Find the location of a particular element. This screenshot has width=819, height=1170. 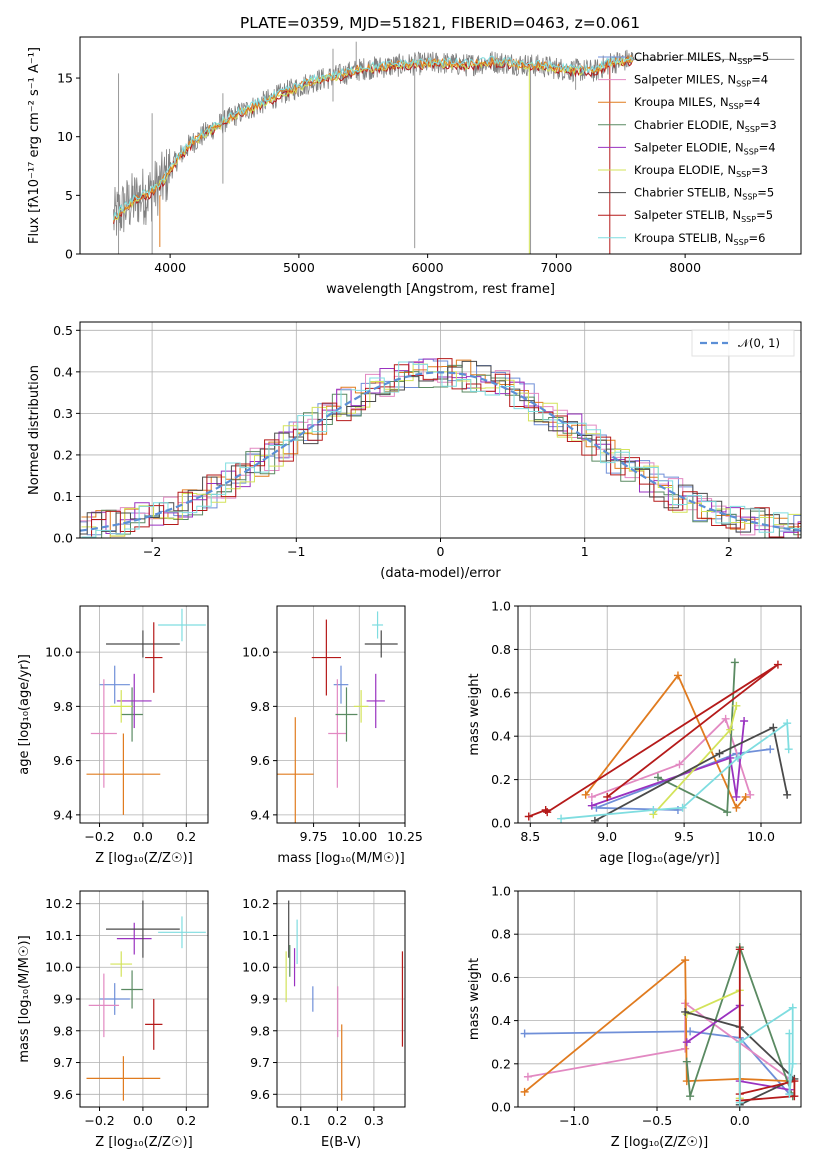

legend-box is located at coordinates (743, 343).